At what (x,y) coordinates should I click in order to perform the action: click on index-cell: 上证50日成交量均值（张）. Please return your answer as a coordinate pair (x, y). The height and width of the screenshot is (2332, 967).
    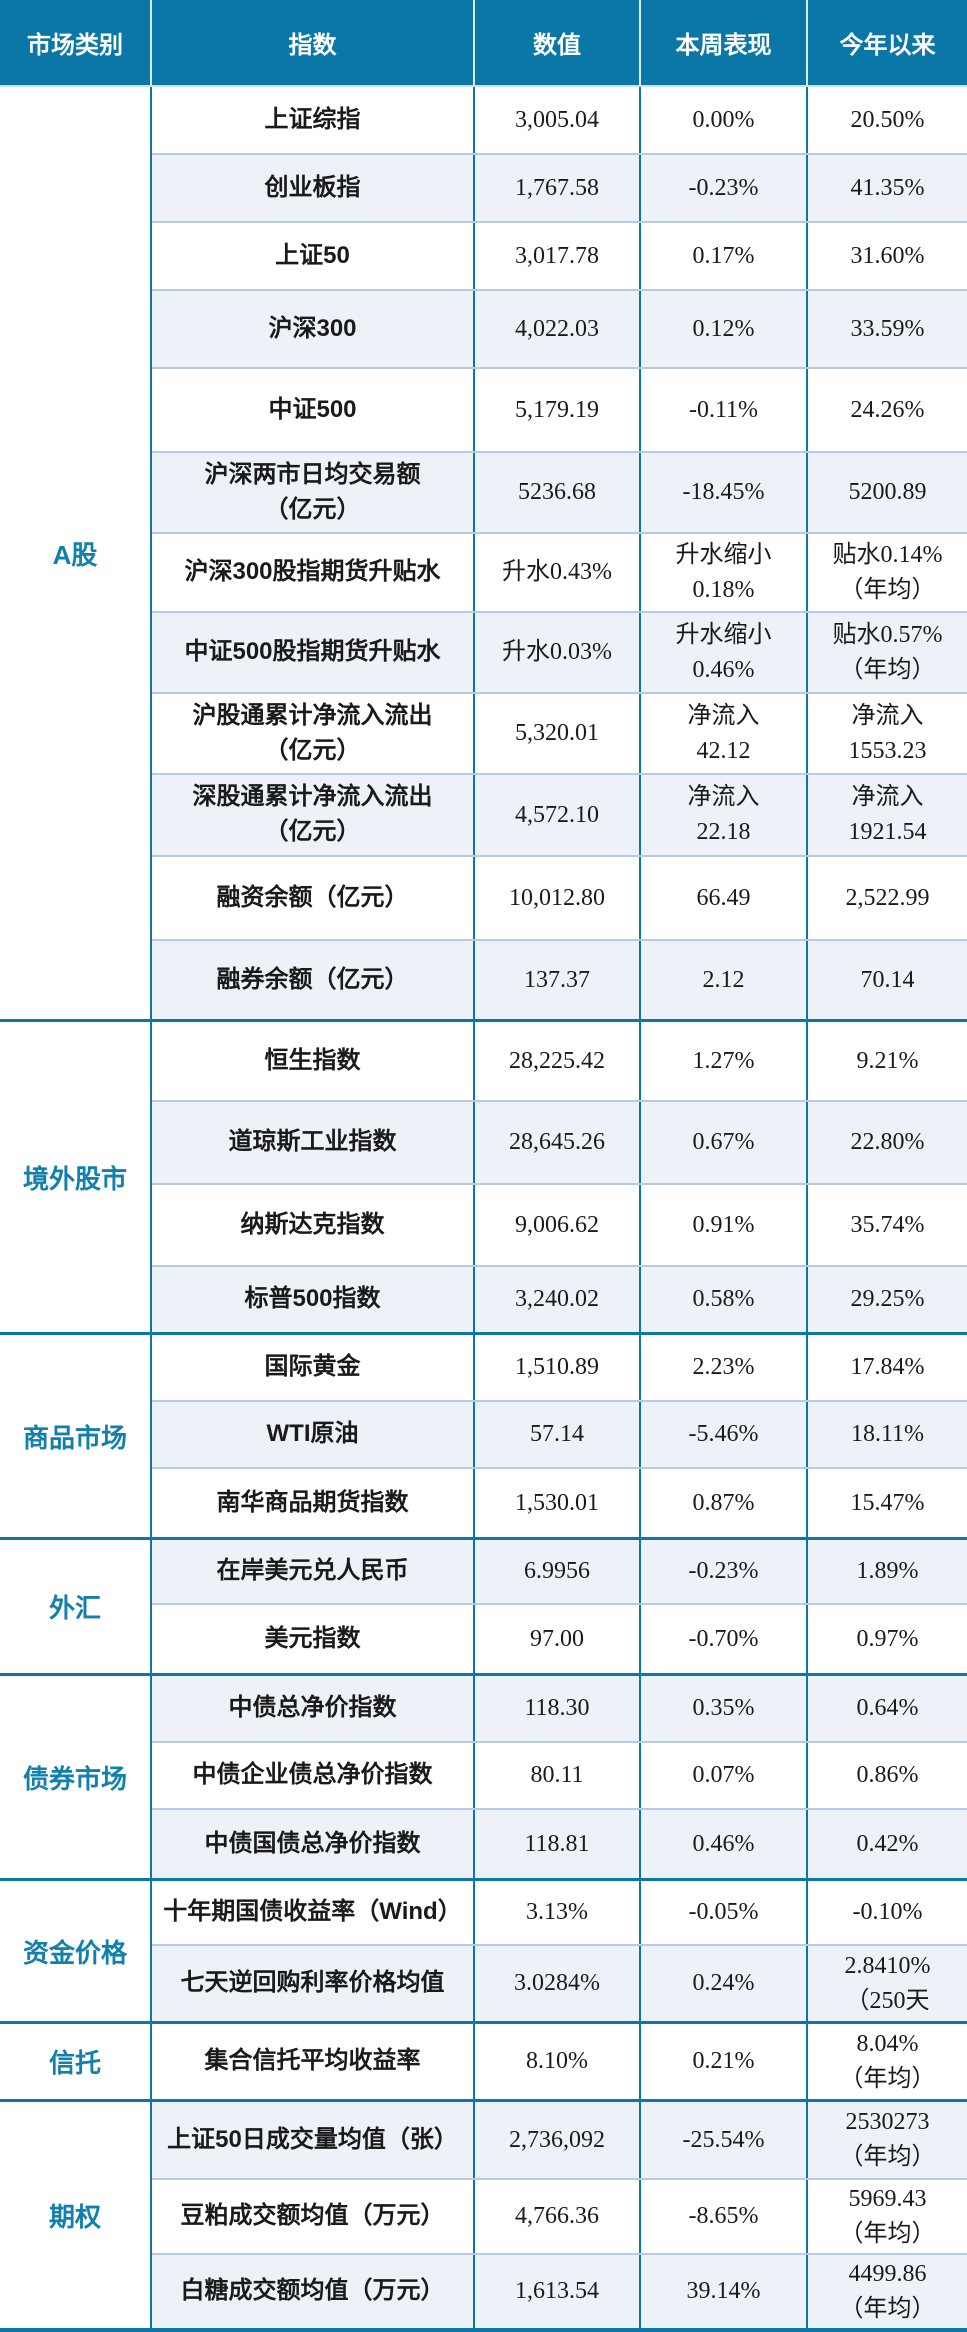
    Looking at the image, I should click on (313, 2140).